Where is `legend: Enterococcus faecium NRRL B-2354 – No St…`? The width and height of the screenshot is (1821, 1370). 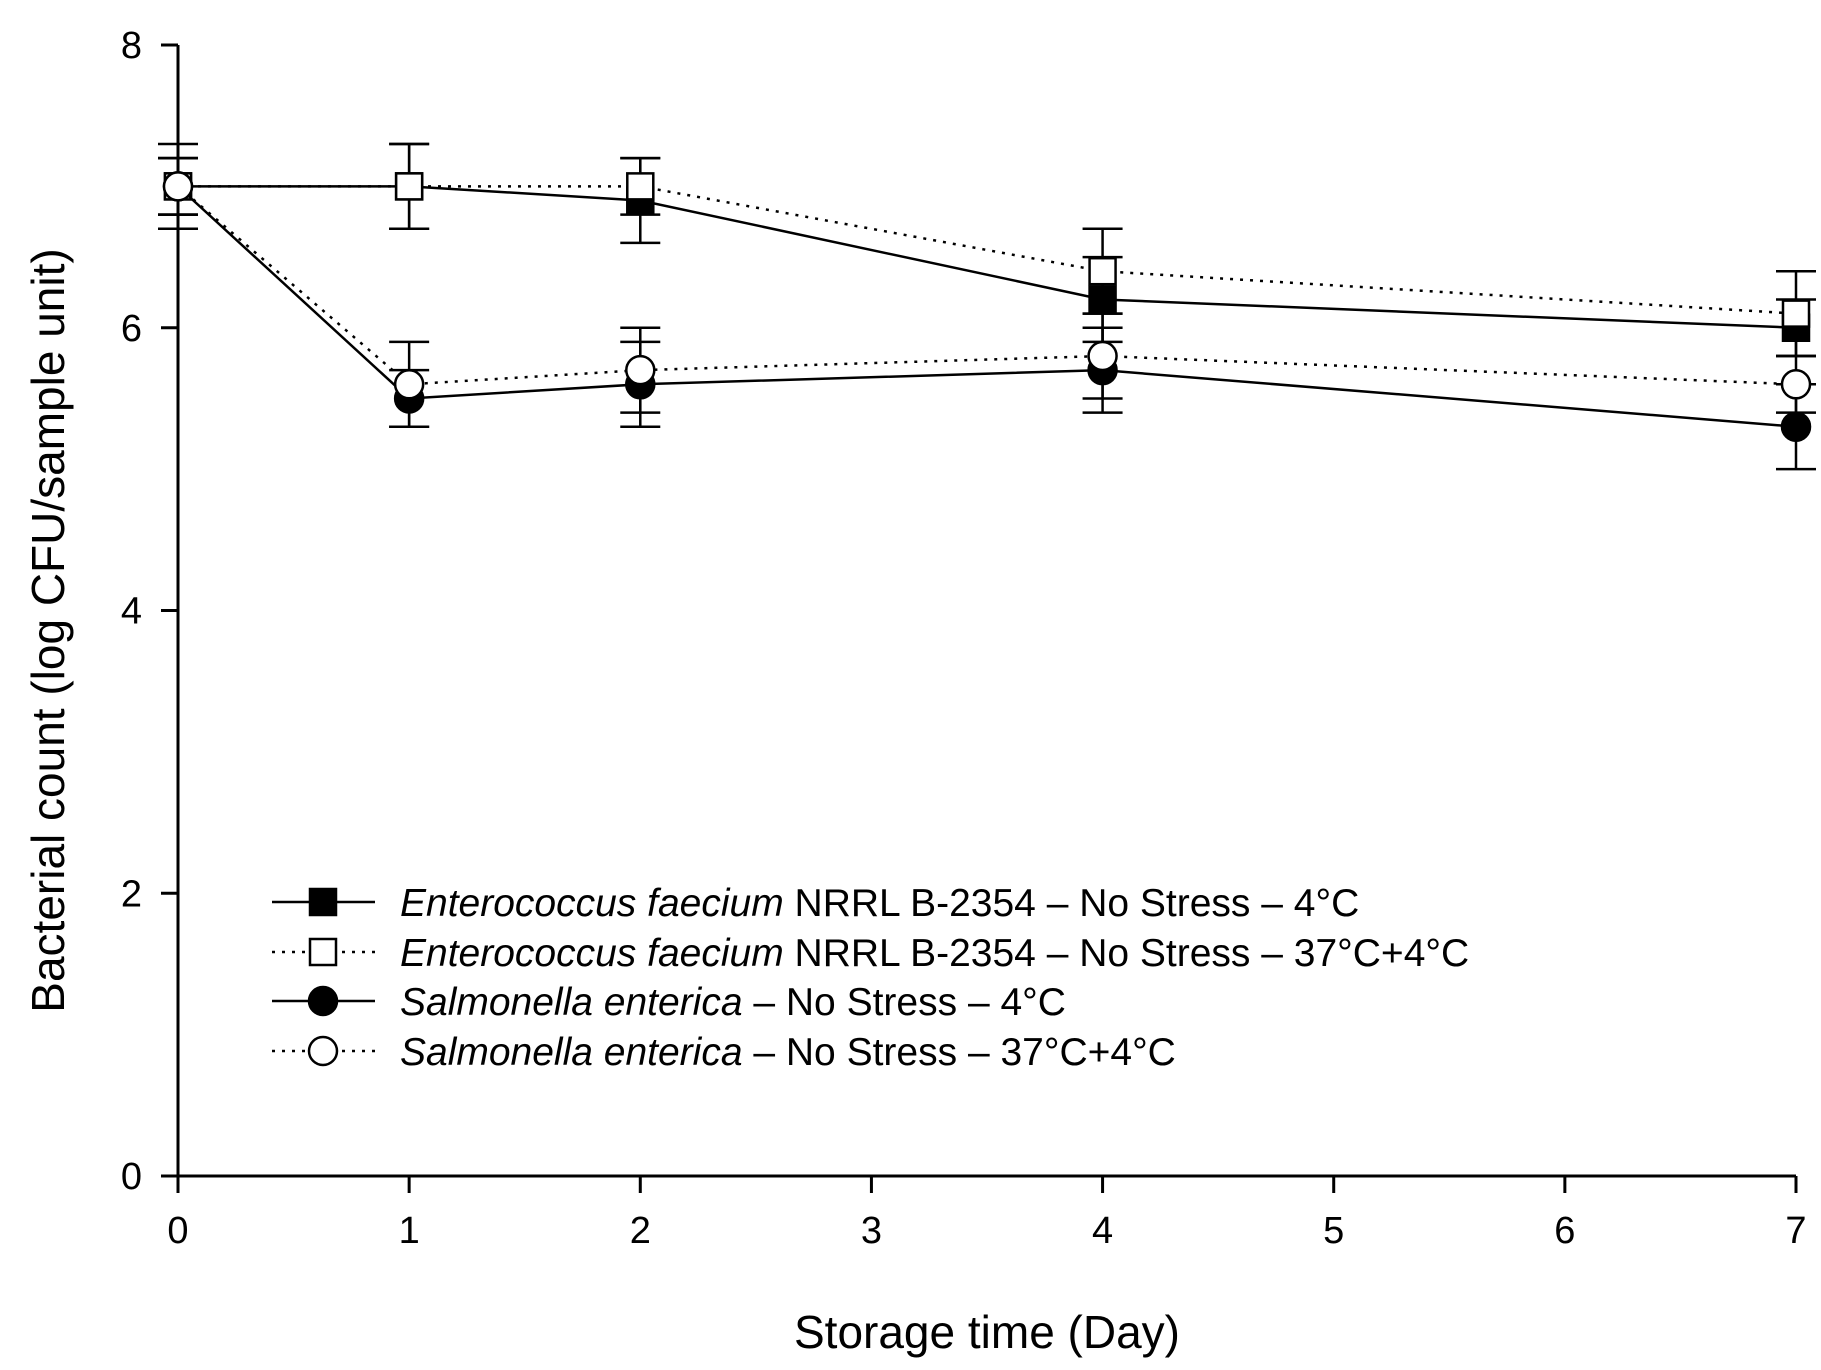 legend: Enterococcus faecium NRRL B-2354 – No St… is located at coordinates (870, 978).